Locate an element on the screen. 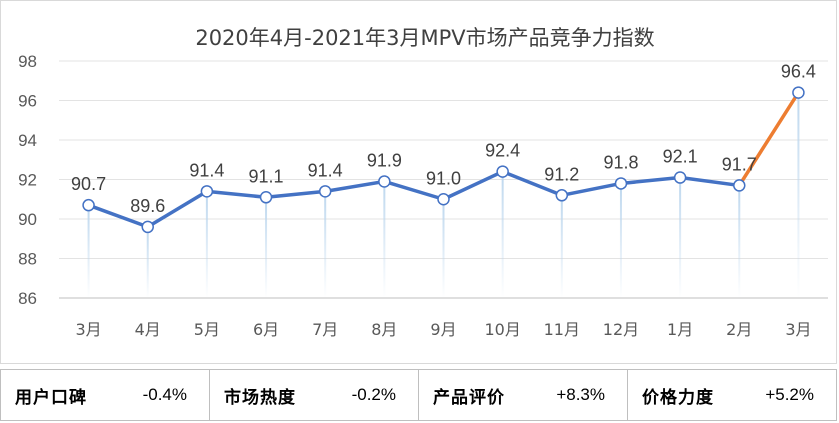  y-axis: 86 88 90 92 94 96 98 is located at coordinates (27, 180).